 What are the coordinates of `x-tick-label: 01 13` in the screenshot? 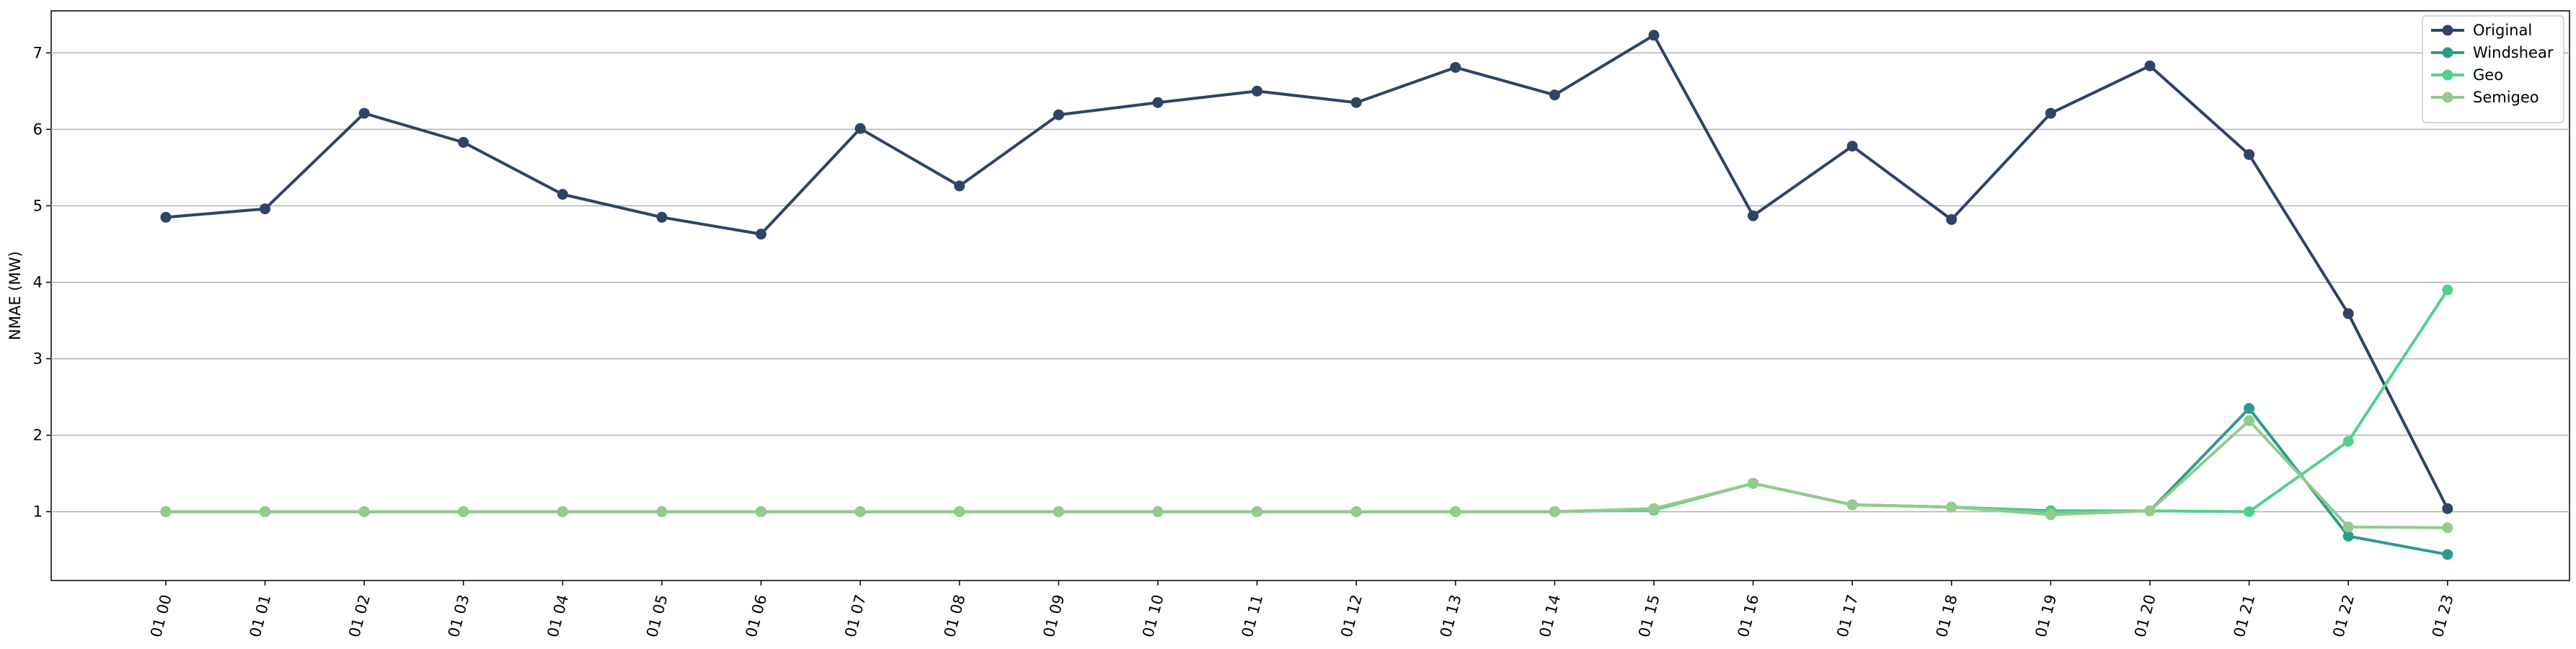 It's located at (1451, 616).